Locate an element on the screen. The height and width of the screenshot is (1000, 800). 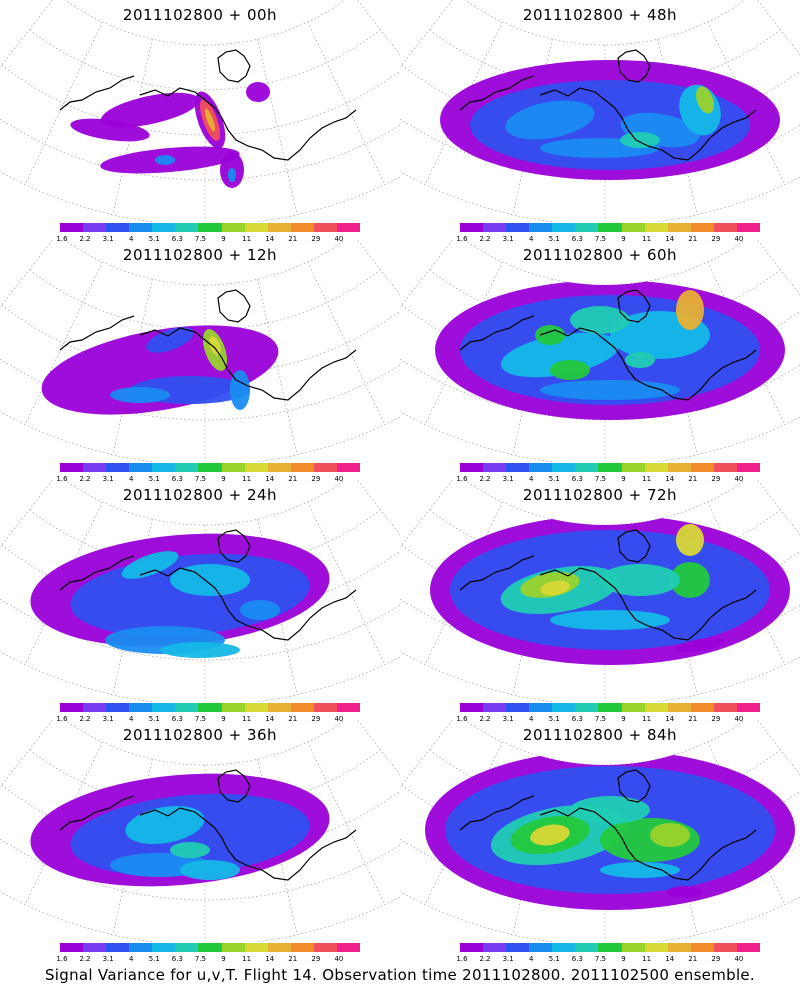
variance-field is located at coordinates (610, 350).